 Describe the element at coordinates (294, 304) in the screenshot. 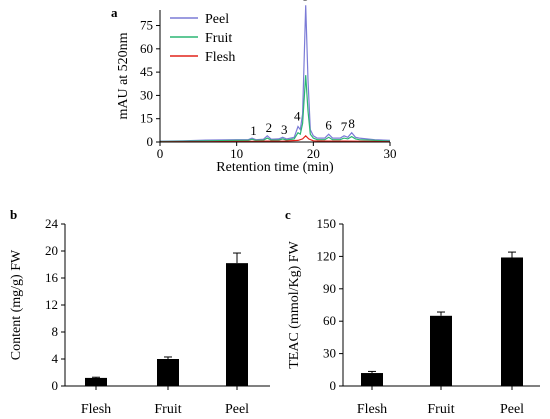

I see `panel-c-y-axis-label: TEAC (mmol/Kg) FW` at that location.